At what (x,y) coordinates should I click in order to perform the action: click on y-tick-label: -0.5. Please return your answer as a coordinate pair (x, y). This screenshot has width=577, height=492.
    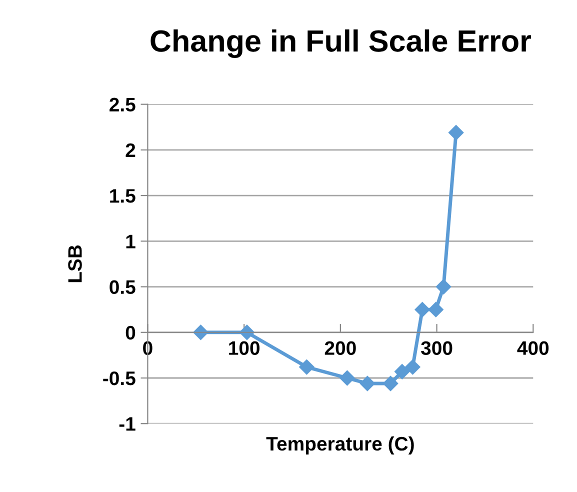
    Looking at the image, I should click on (119, 378).